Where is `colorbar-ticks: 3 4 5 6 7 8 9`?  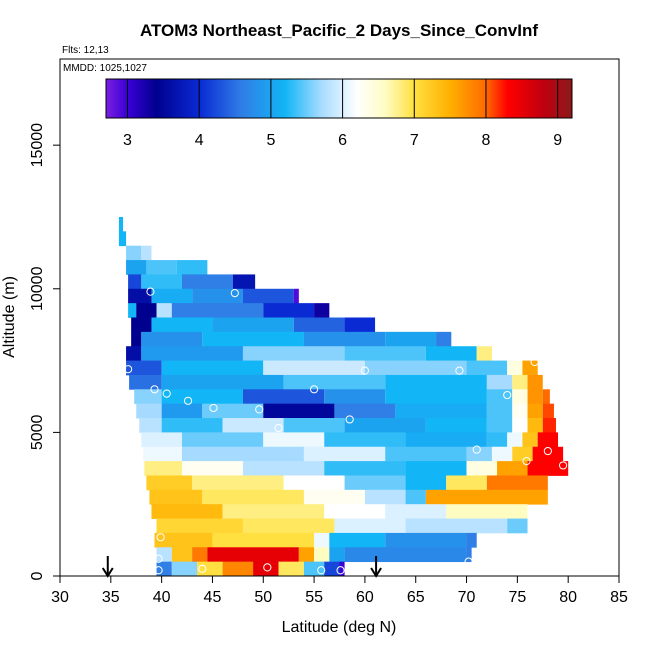 colorbar-ticks: 3 4 5 6 7 8 9 is located at coordinates (342, 114).